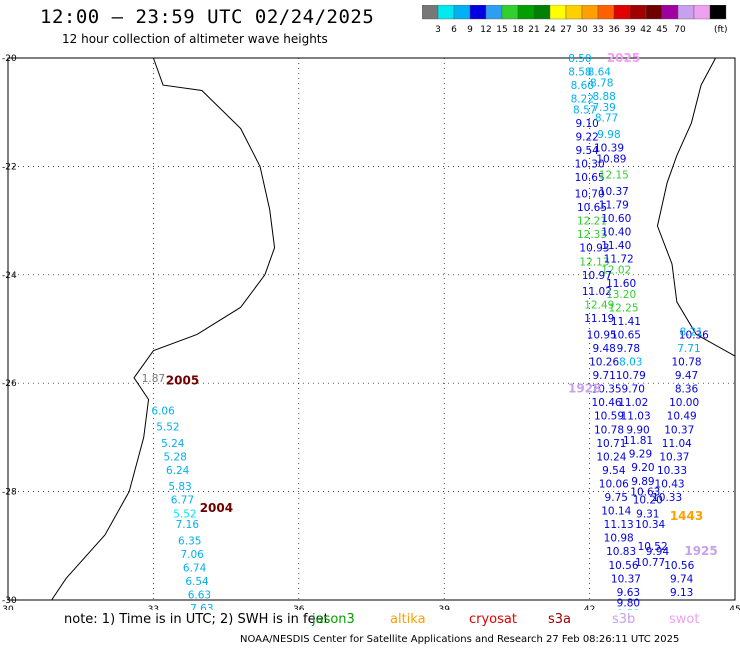  I want to click on wave-height-label: 6.06, so click(163, 411).